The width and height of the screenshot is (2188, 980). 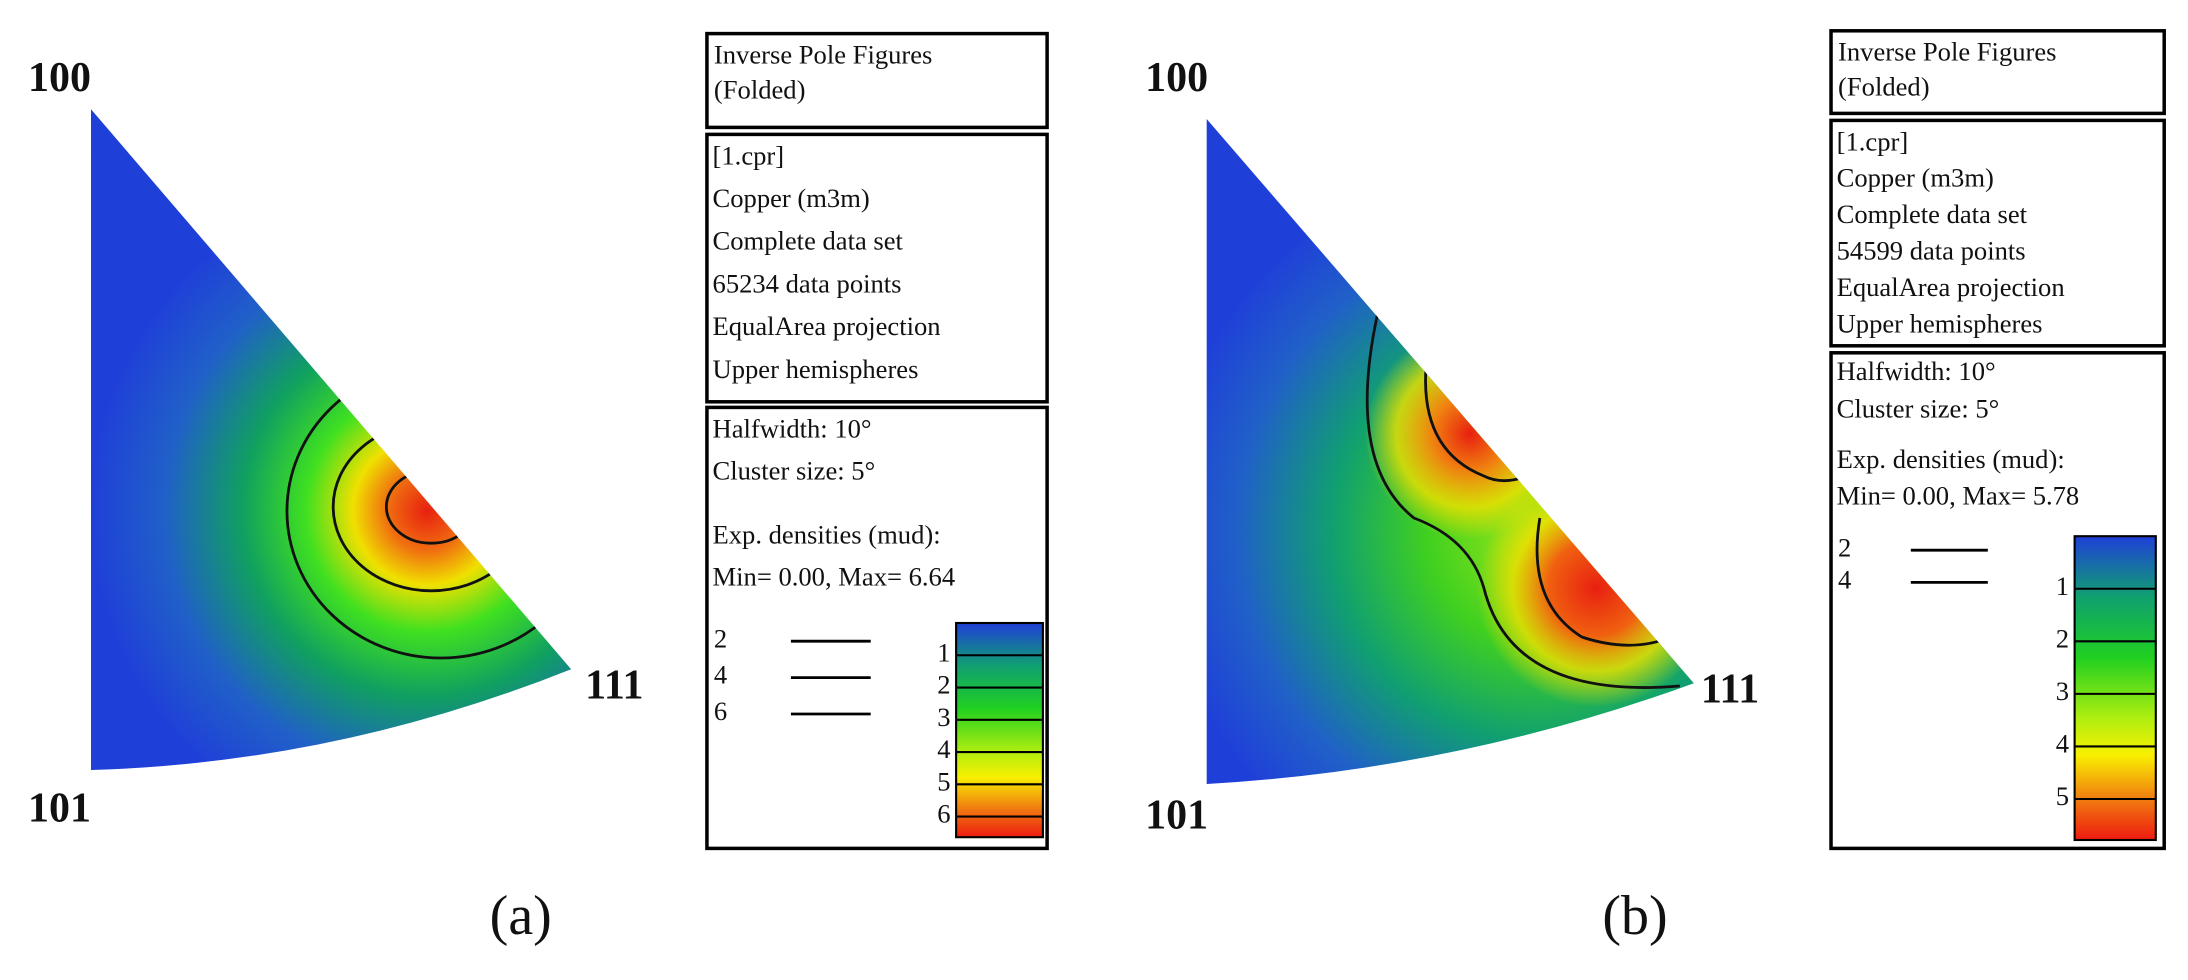 I want to click on ipf-map-a, so click(x=331, y=439).